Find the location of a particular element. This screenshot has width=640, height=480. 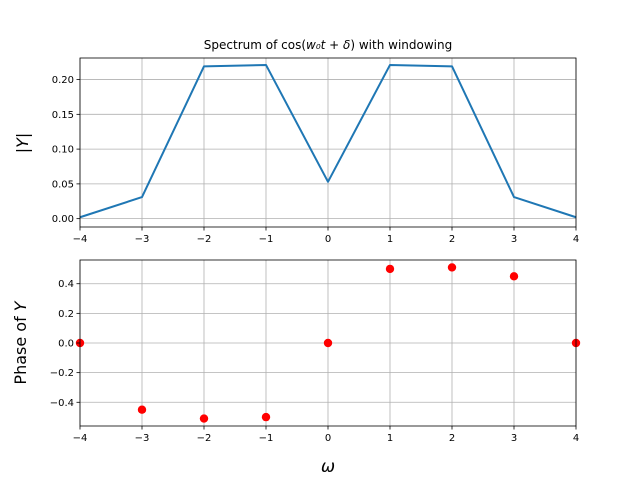

phase-y-tick-label: 0.4 is located at coordinates (66, 284).